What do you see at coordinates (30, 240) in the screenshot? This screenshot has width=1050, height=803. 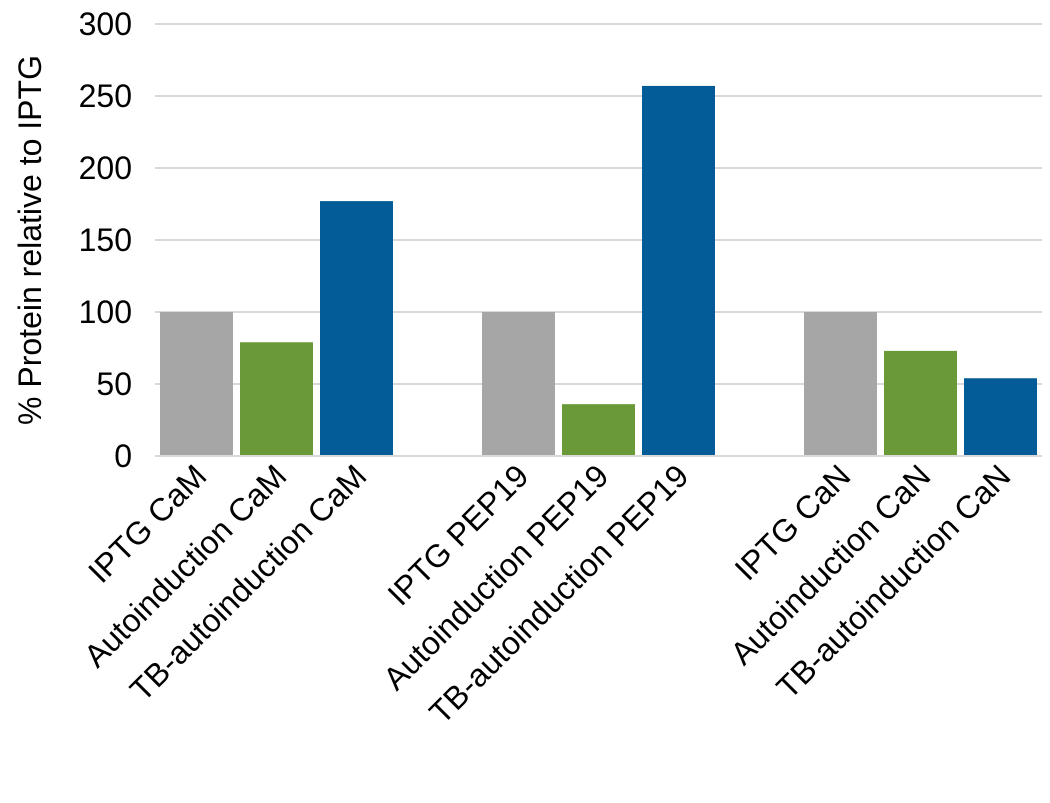 I see `y-axis-title: % Protein relative to IPTG` at bounding box center [30, 240].